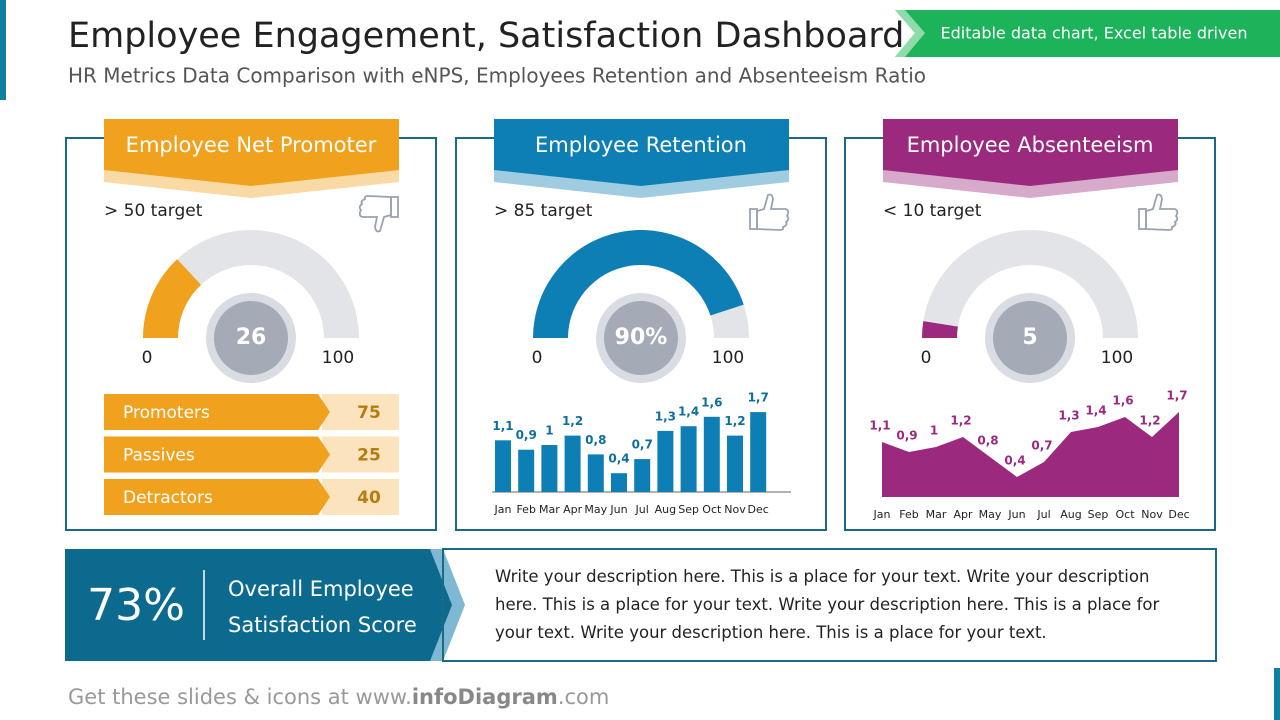  I want to click on gauge-value-label: 90%, so click(641, 337).